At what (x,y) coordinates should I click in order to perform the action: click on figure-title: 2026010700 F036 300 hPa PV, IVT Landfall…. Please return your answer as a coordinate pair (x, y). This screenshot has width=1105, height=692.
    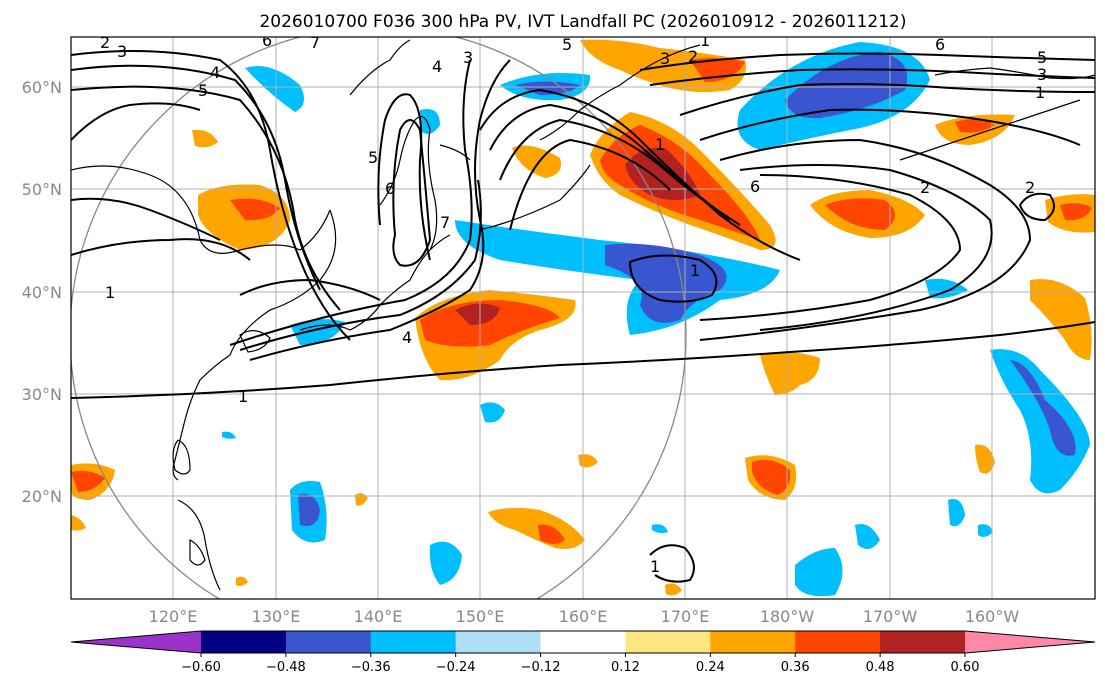
    Looking at the image, I should click on (582, 22).